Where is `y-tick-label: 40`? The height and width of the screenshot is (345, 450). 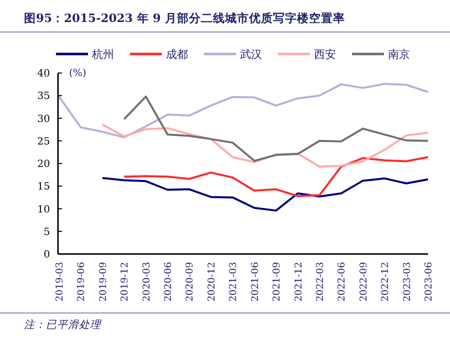
y-tick-label: 40 is located at coordinates (43, 74).